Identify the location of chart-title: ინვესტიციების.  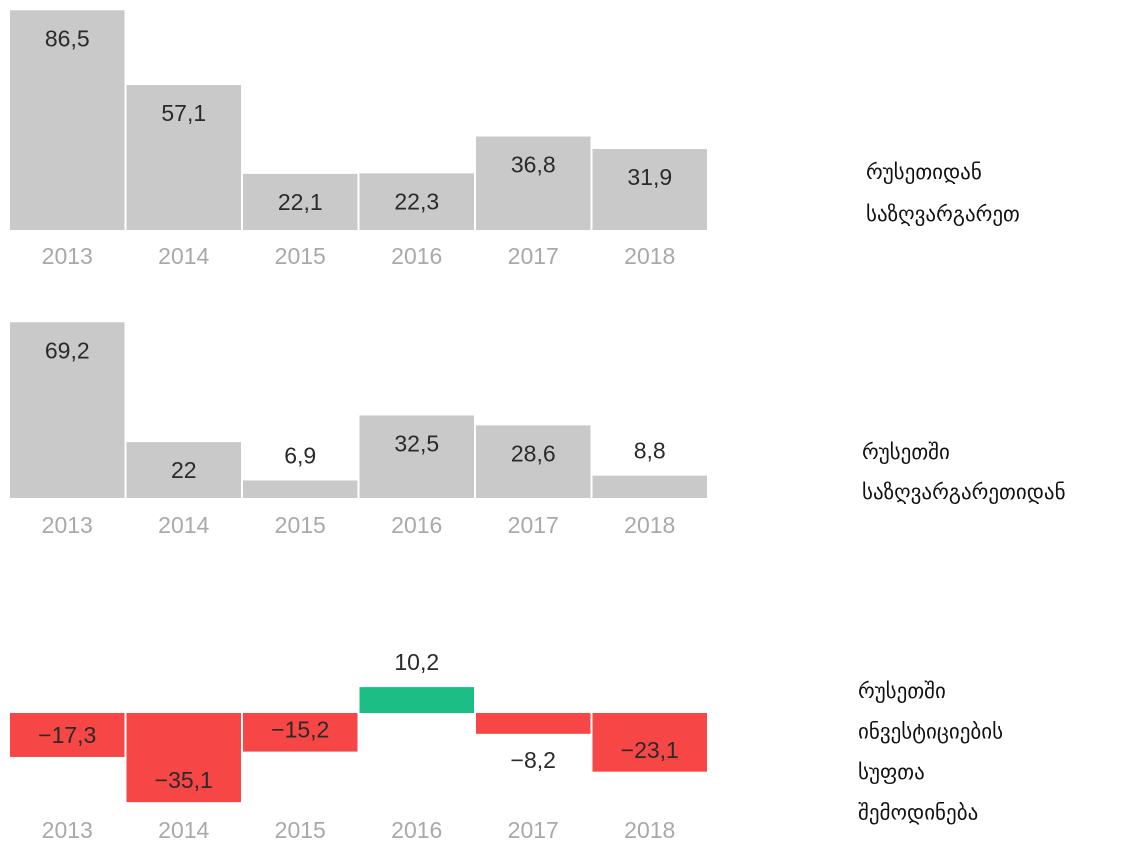
(930, 732).